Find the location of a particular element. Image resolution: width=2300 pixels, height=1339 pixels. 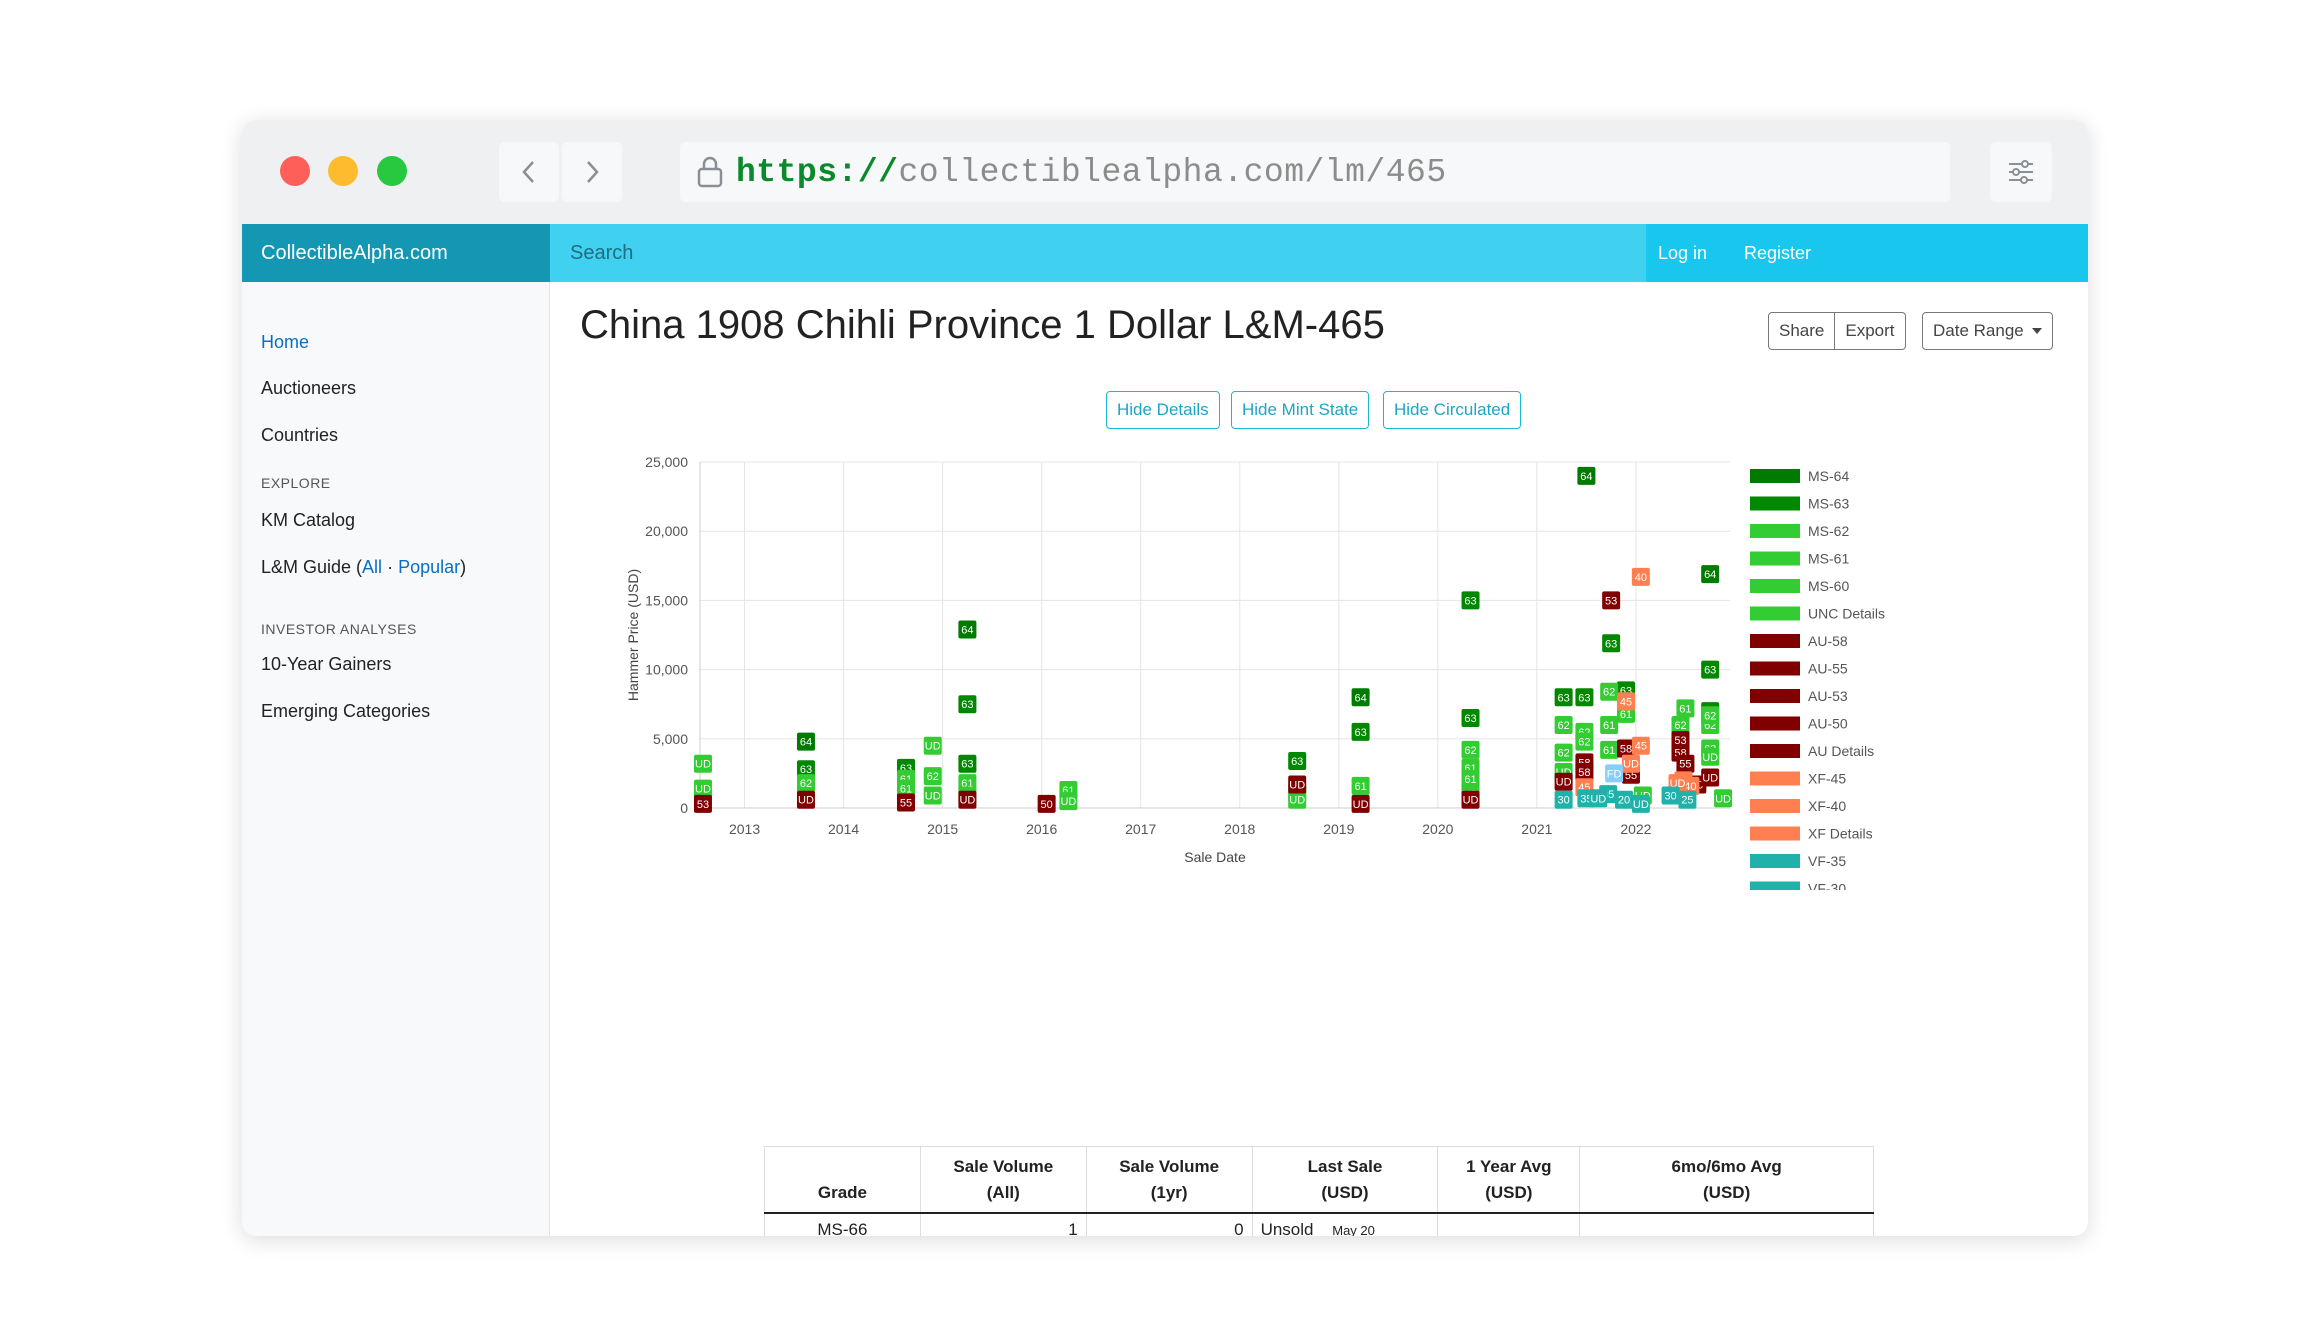

data-point-label: 45 is located at coordinates (1641, 747).